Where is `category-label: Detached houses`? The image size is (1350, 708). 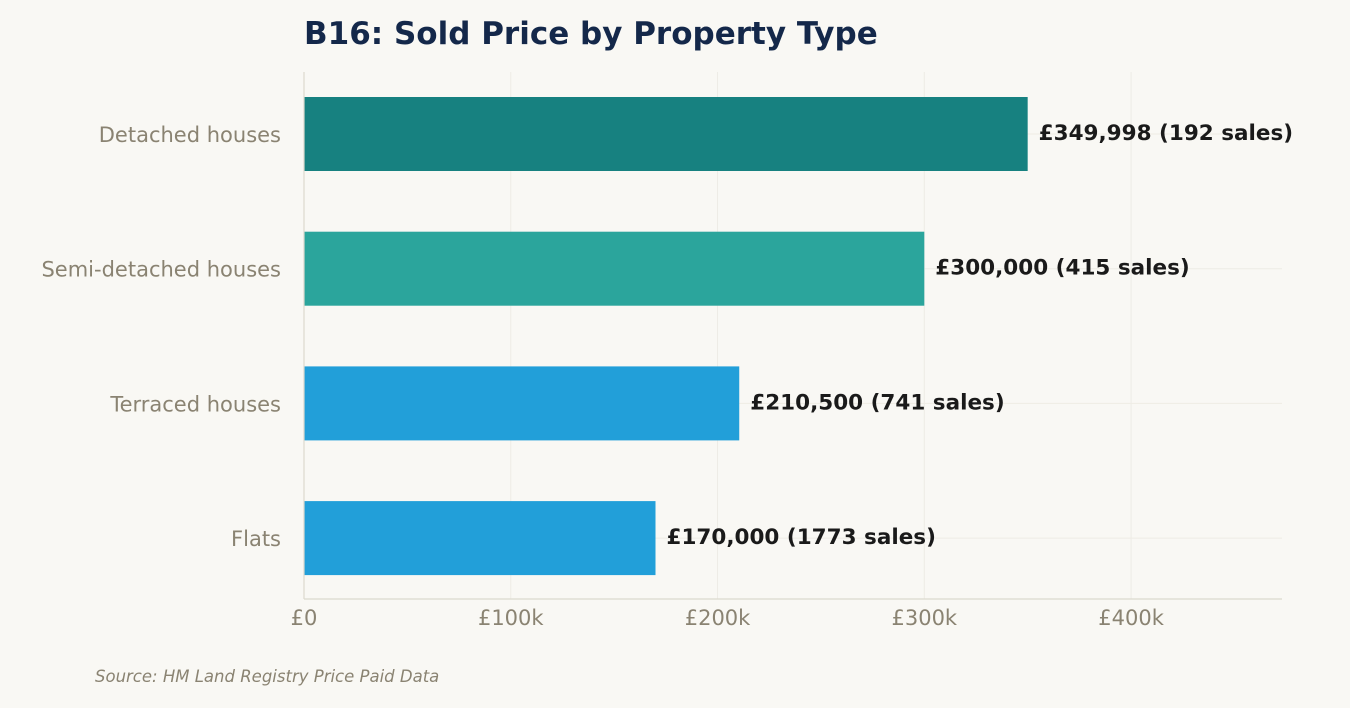 category-label: Detached houses is located at coordinates (190, 135).